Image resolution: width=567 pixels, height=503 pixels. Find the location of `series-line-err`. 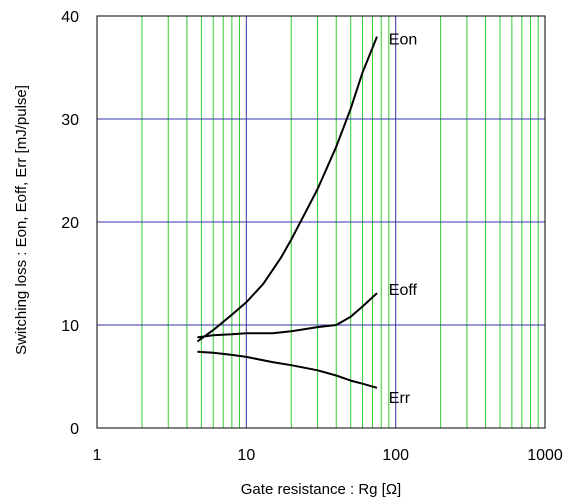

series-line-err is located at coordinates (287, 369).